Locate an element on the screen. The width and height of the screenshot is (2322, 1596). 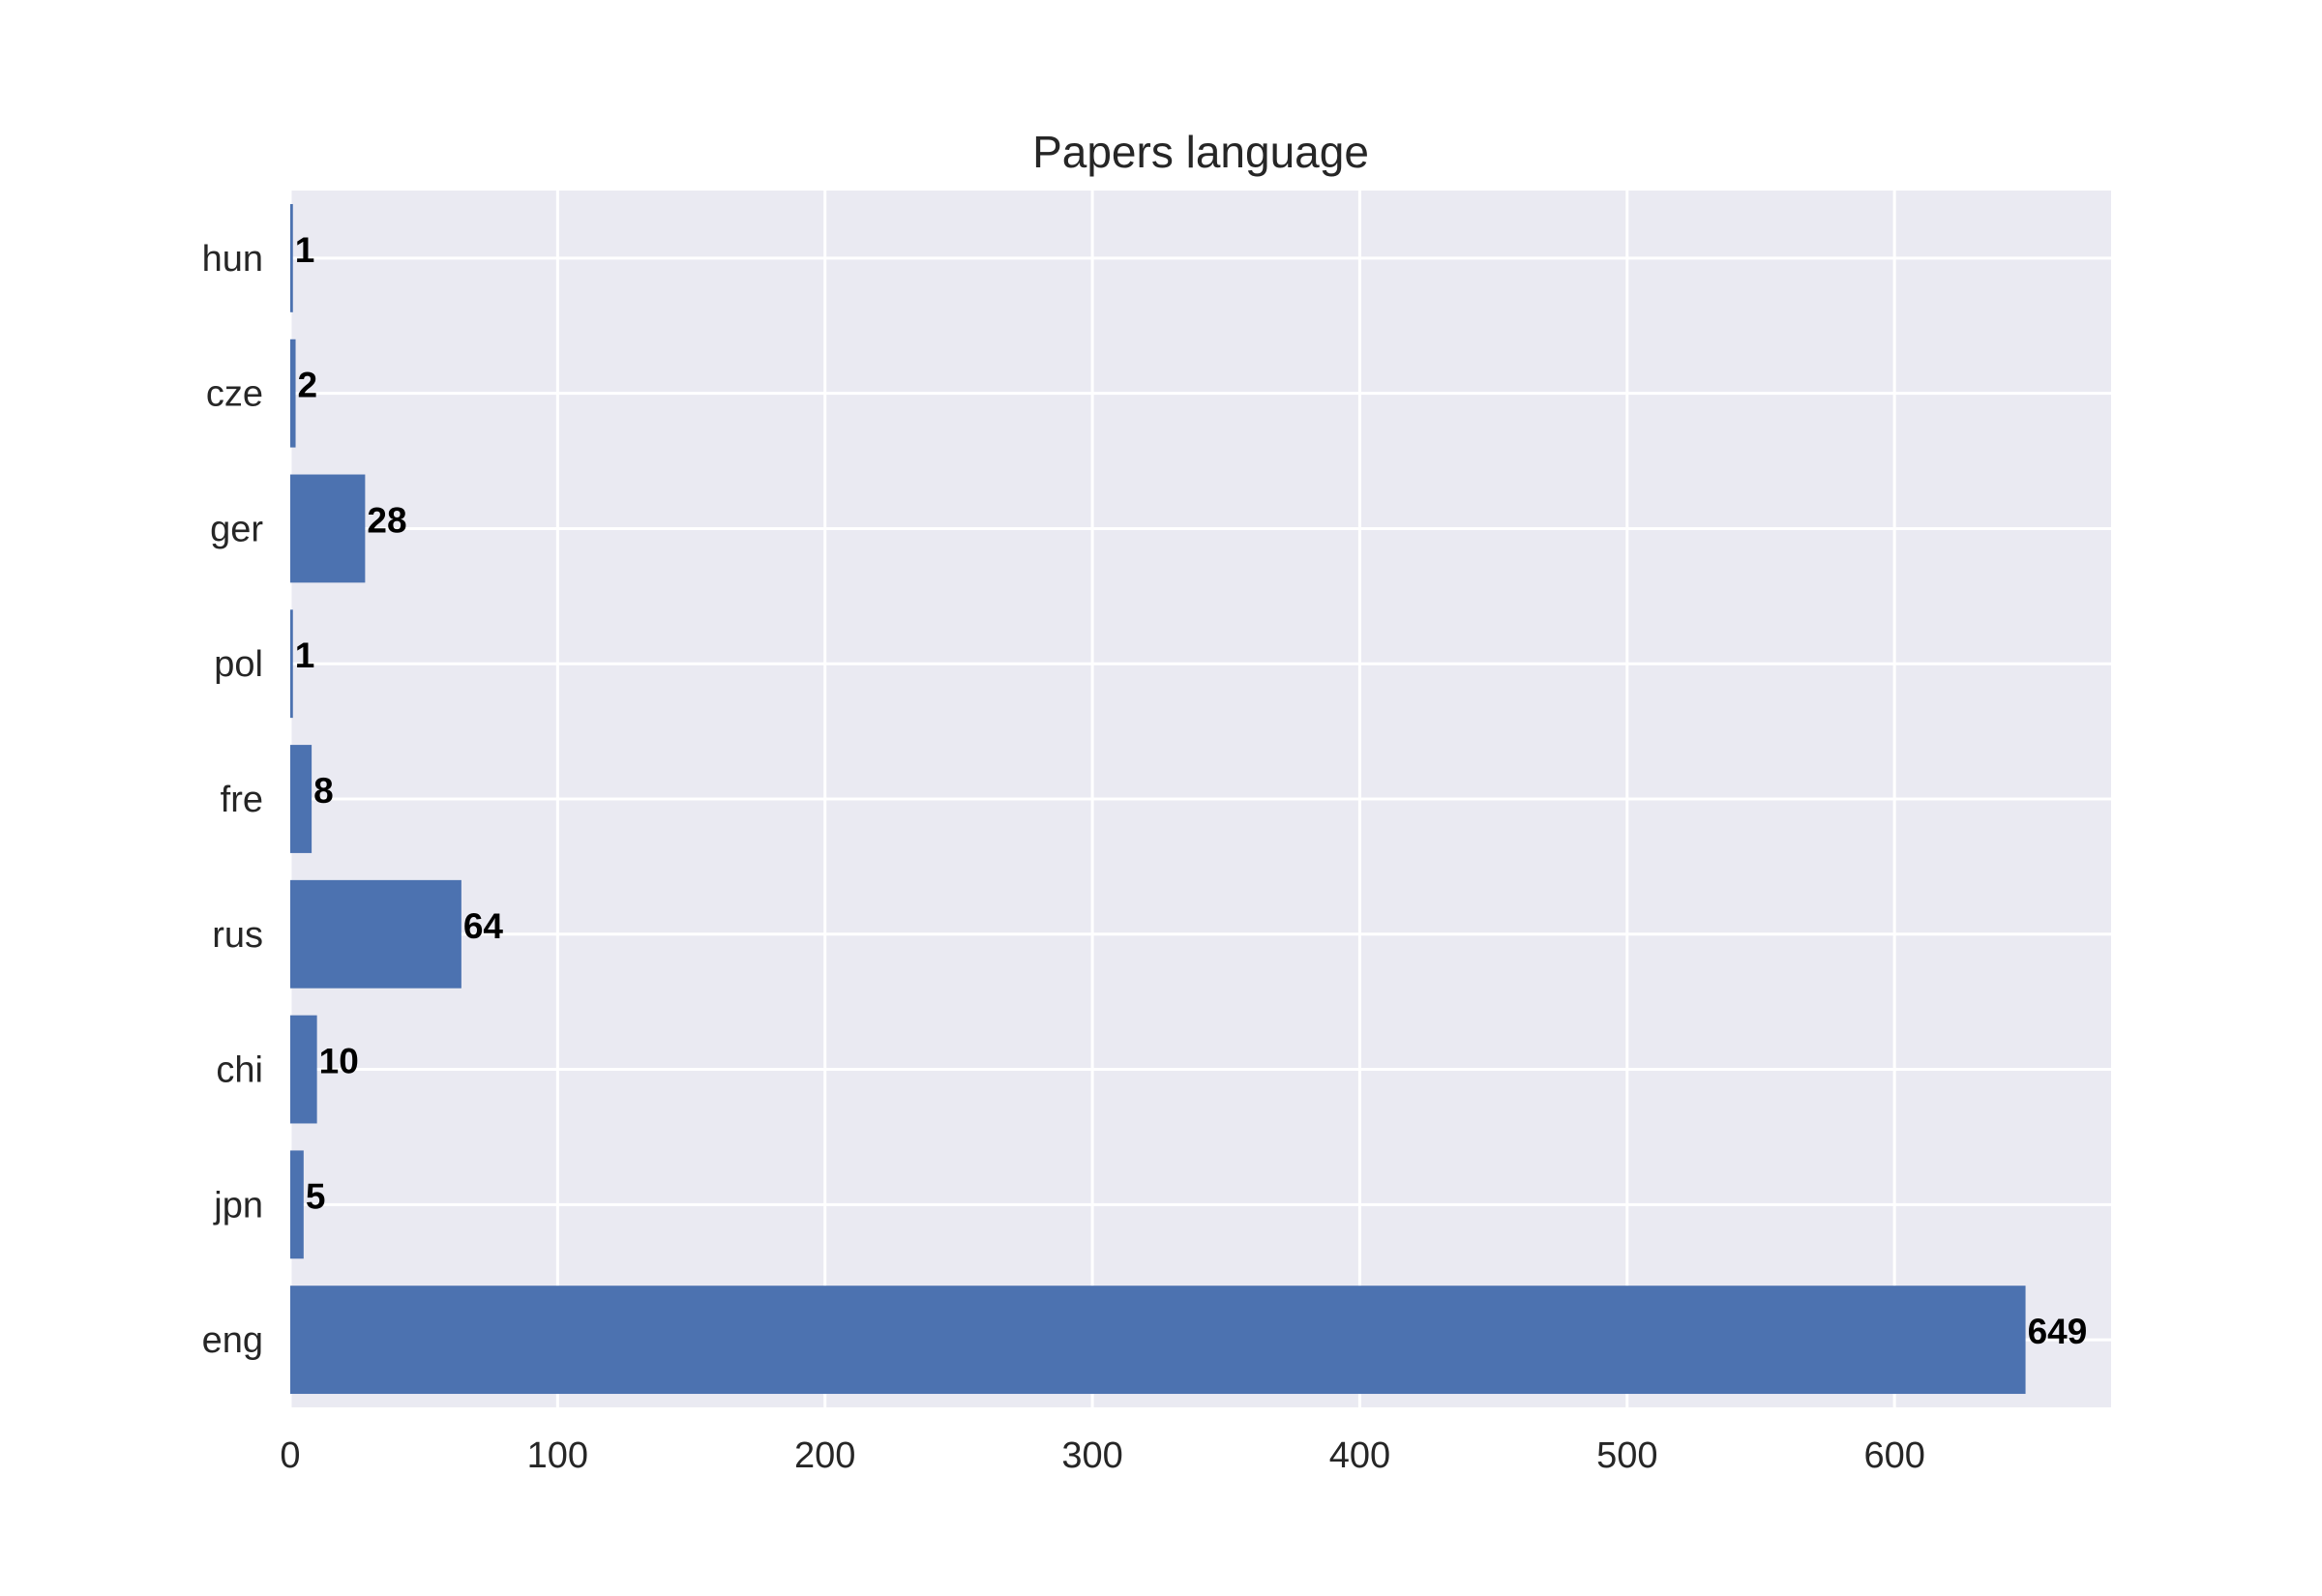
y-tick-label: chi is located at coordinates (239, 1070).